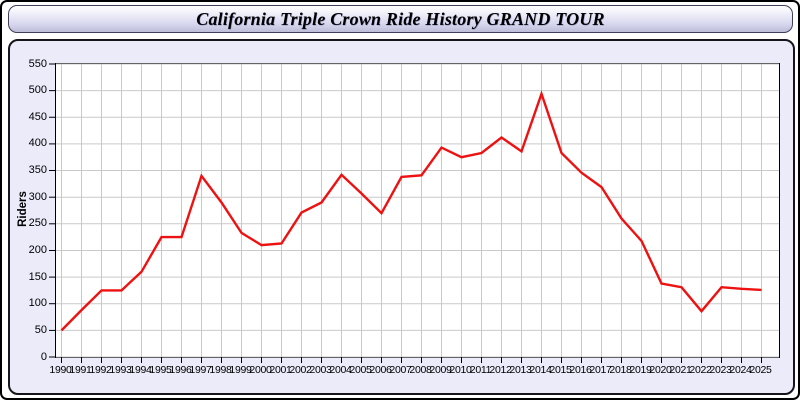 This screenshot has height=400, width=800. I want to click on x-tick-label: 2002, so click(300, 370).